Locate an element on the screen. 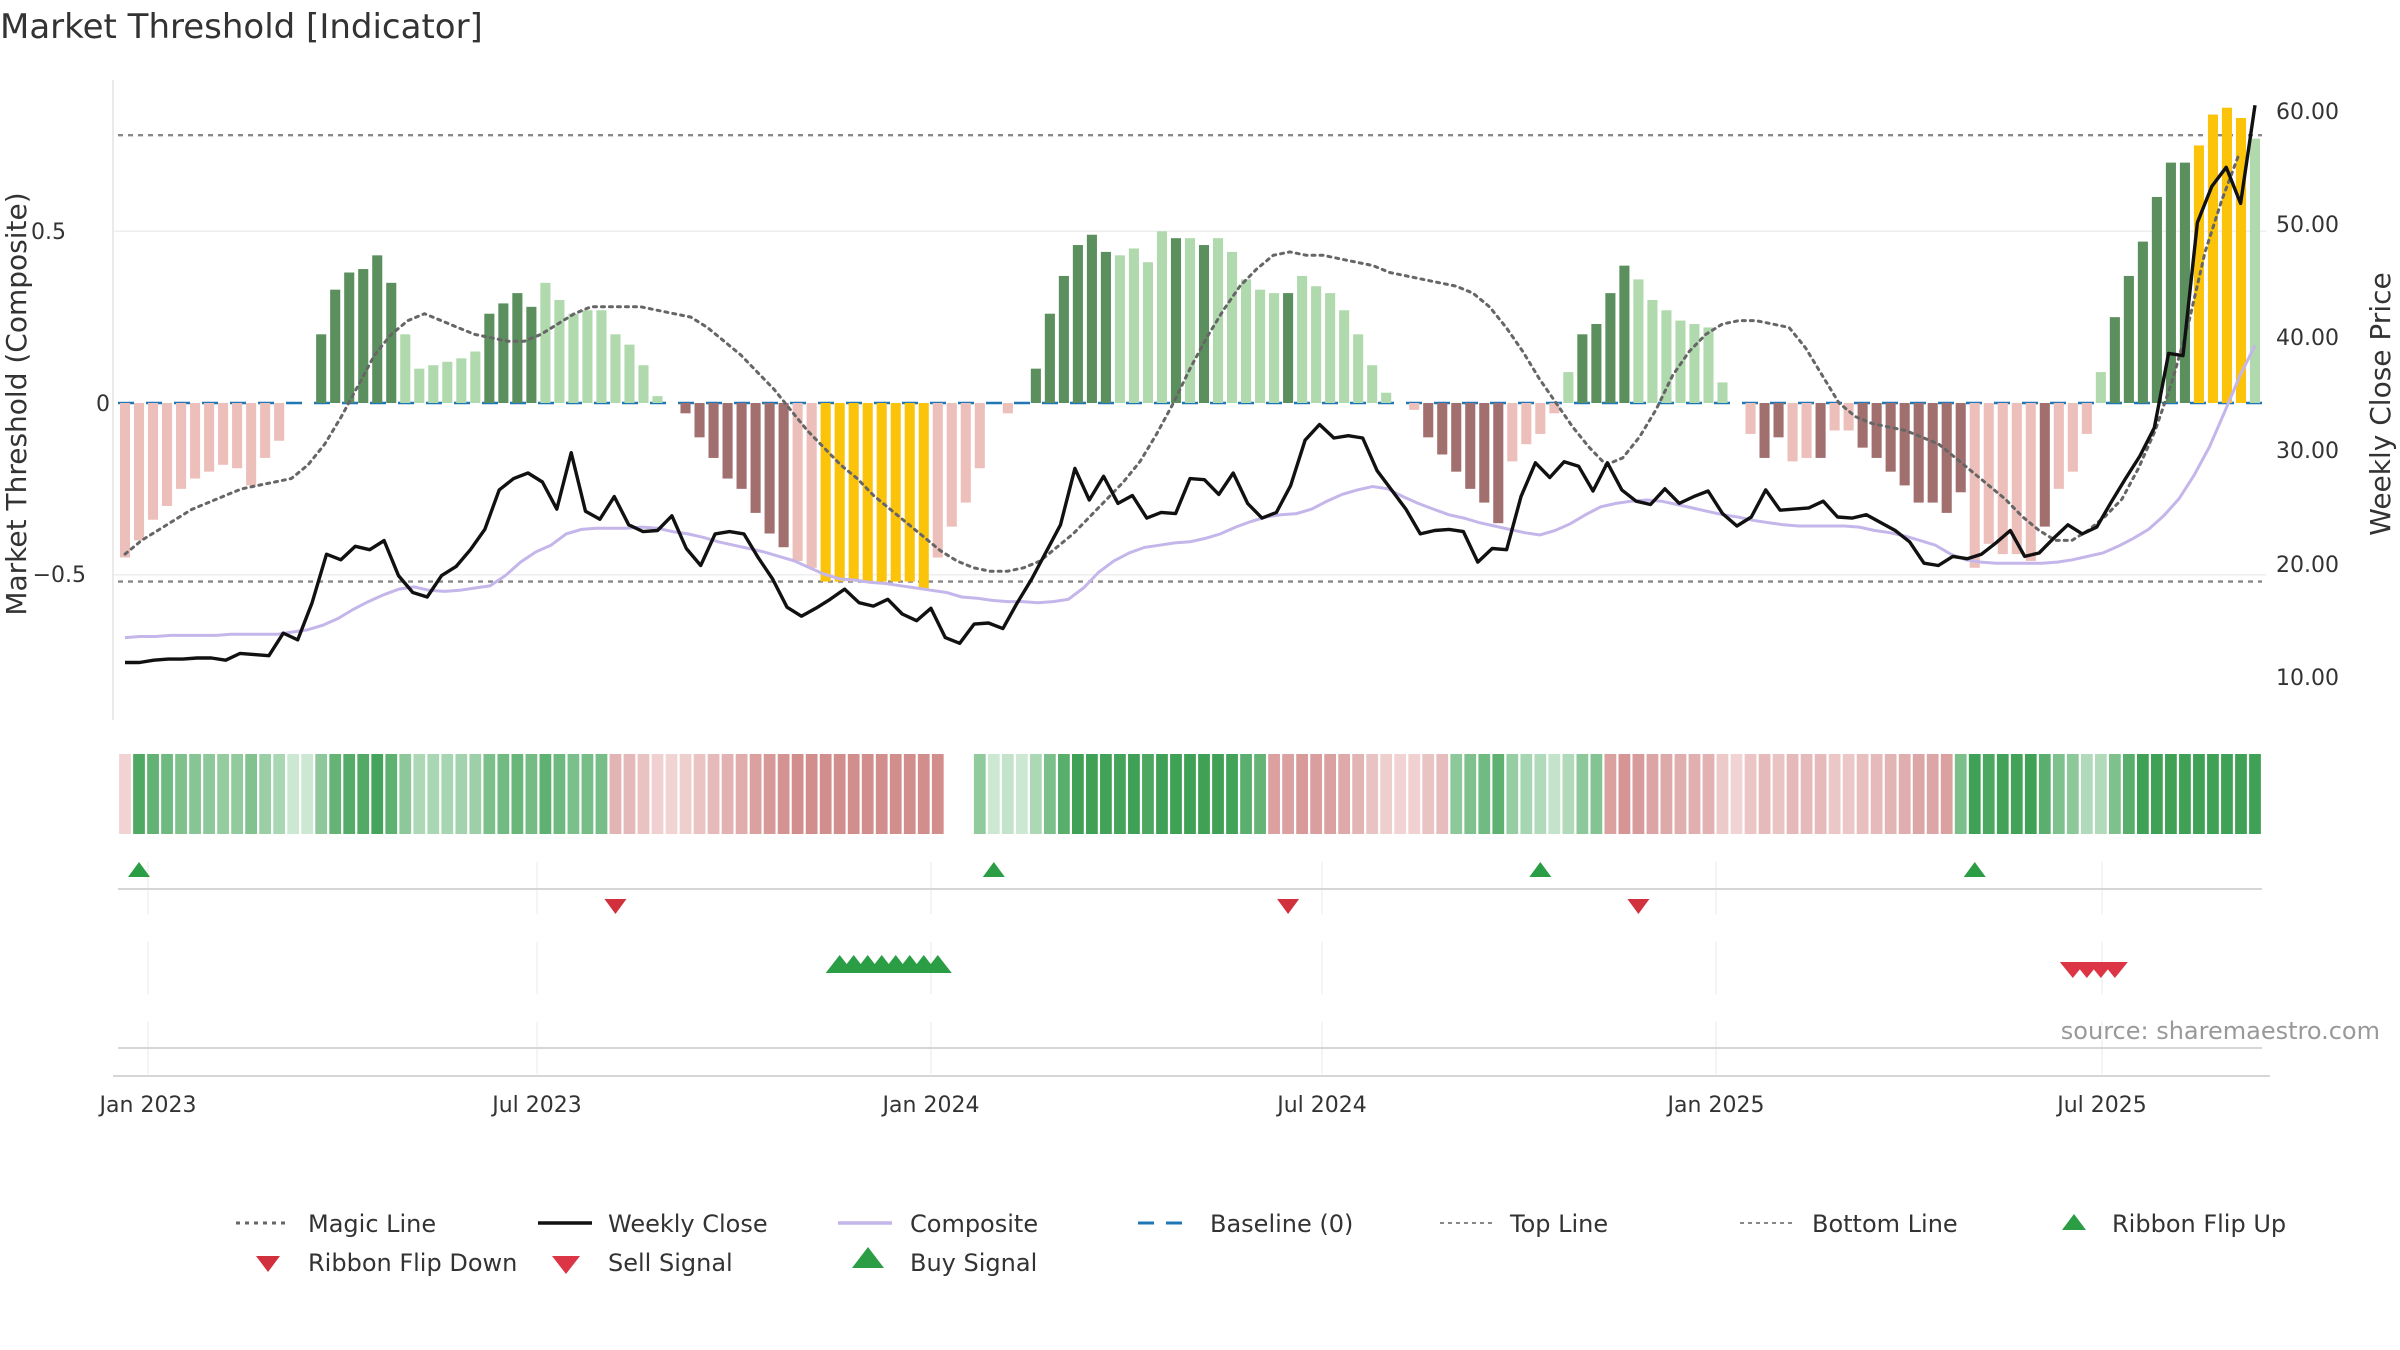  y-axis-label: Market Threshold (Composite) is located at coordinates (16, 403).